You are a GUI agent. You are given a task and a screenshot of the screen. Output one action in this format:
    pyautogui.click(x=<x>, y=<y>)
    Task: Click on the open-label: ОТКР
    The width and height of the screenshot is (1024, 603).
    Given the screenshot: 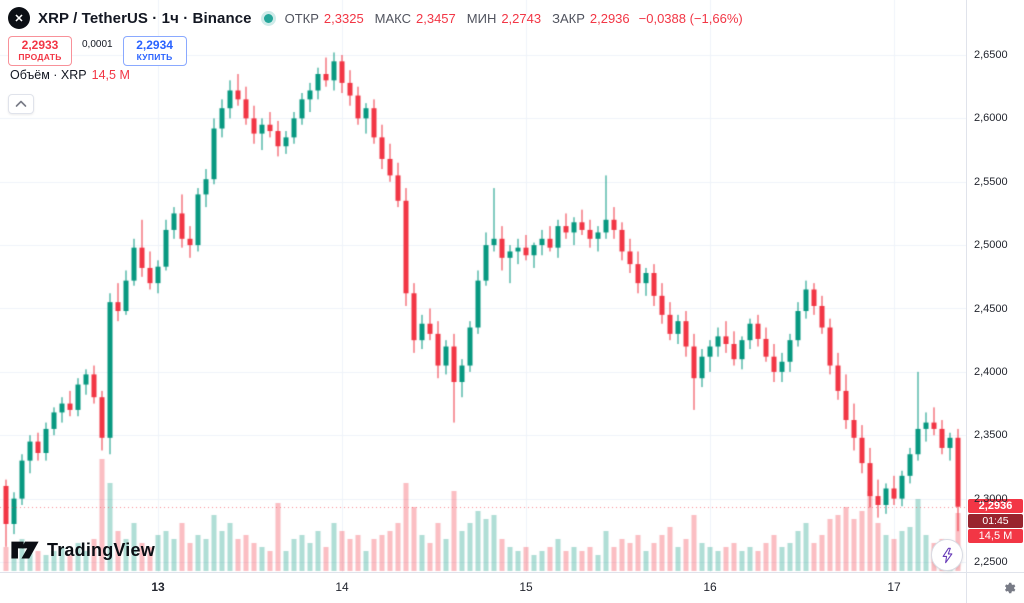 What is the action you would take?
    pyautogui.click(x=301, y=18)
    